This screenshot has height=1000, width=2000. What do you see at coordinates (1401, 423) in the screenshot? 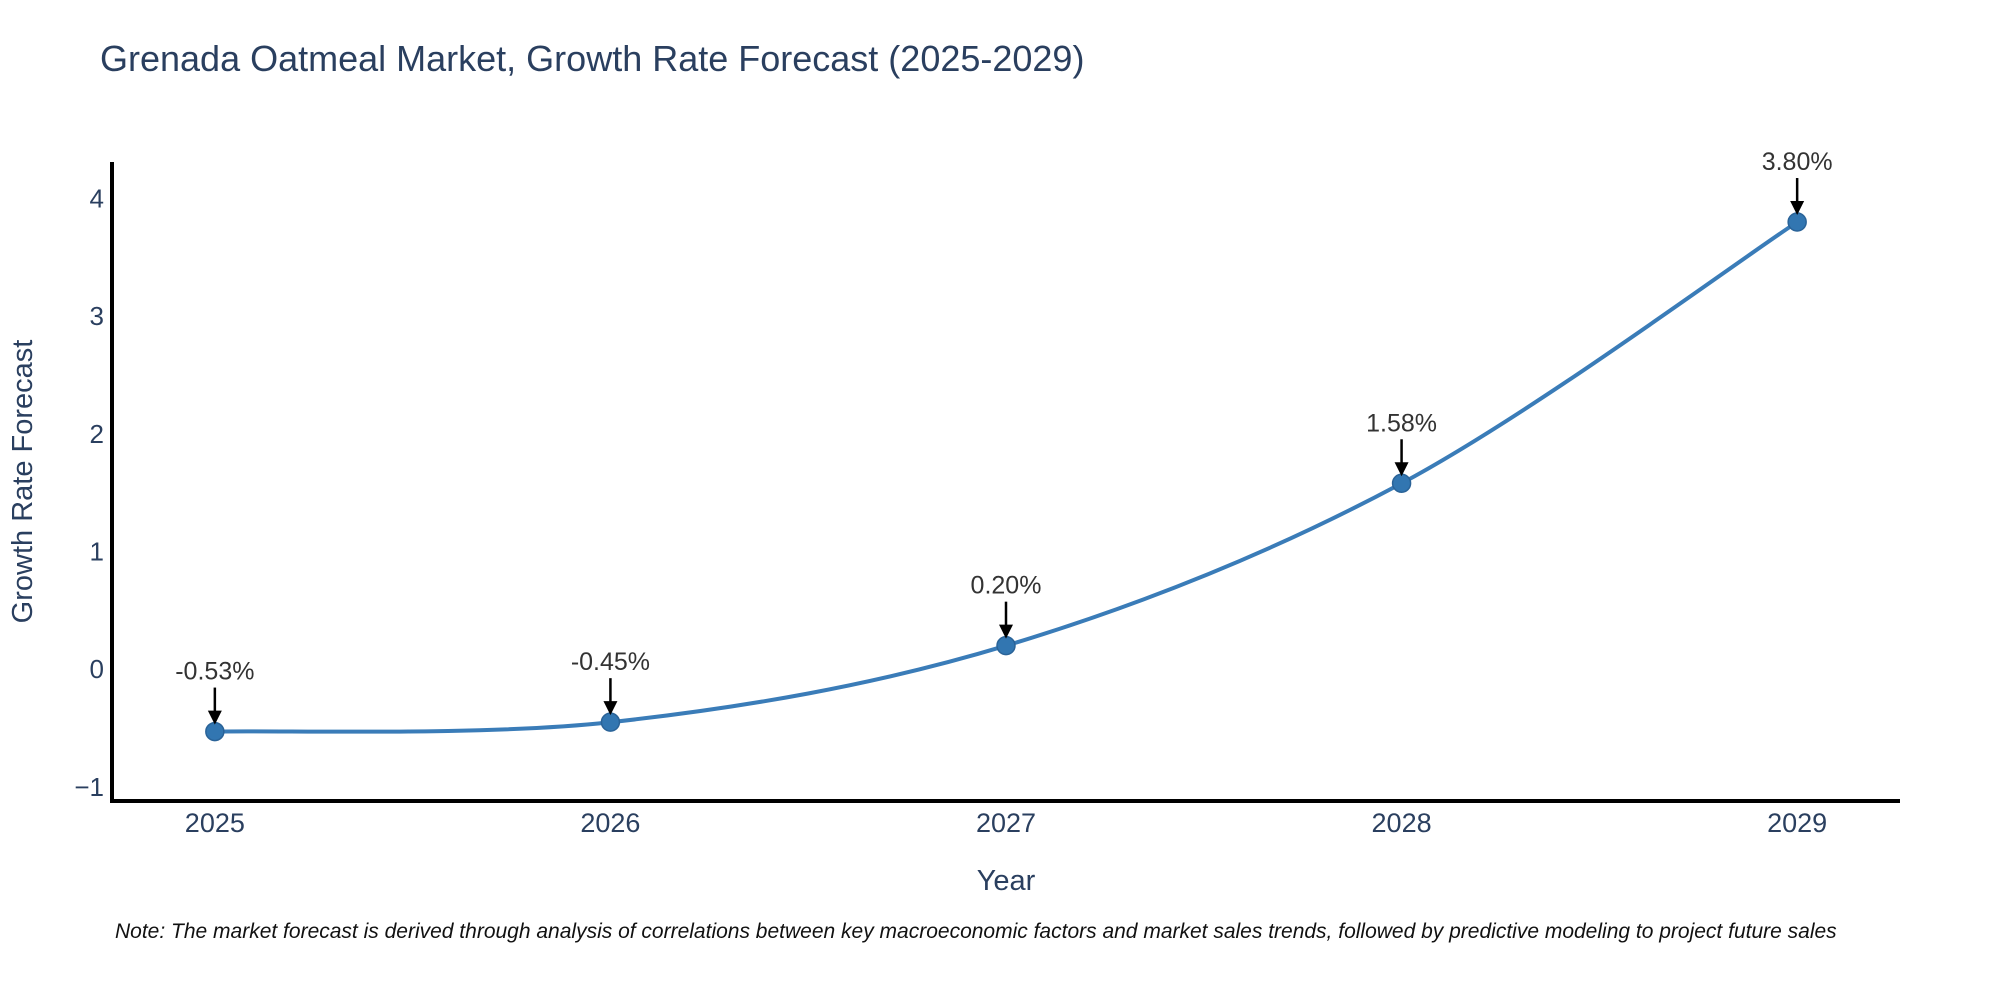
I see `data-point-label: 1.58%` at bounding box center [1401, 423].